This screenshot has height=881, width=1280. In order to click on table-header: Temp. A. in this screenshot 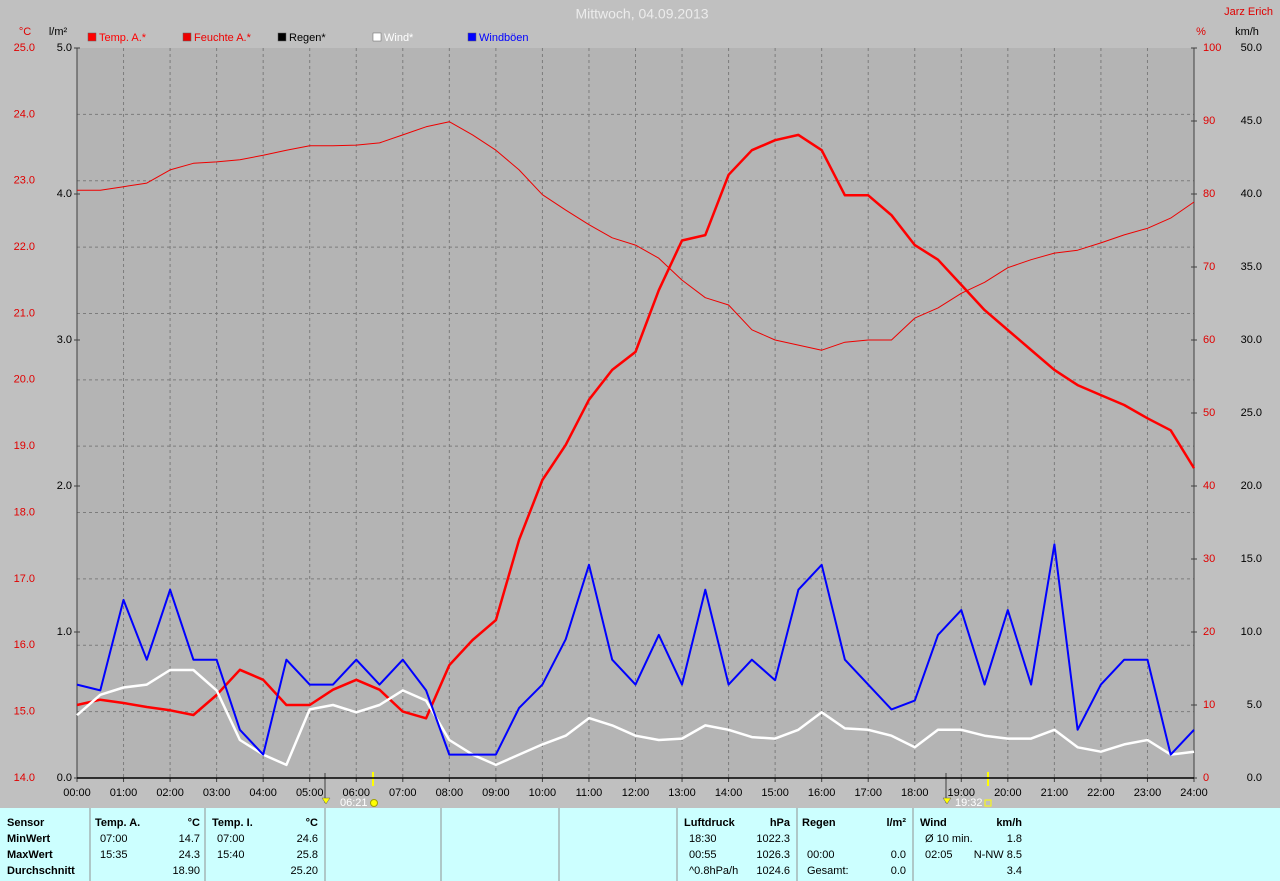, I will do `click(117, 823)`.